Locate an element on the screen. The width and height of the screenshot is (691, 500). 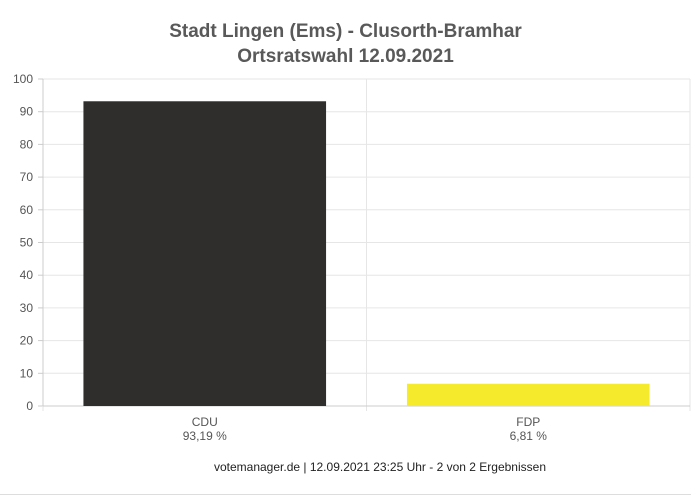
bar-value-label: 6,81 % is located at coordinates (529, 436).